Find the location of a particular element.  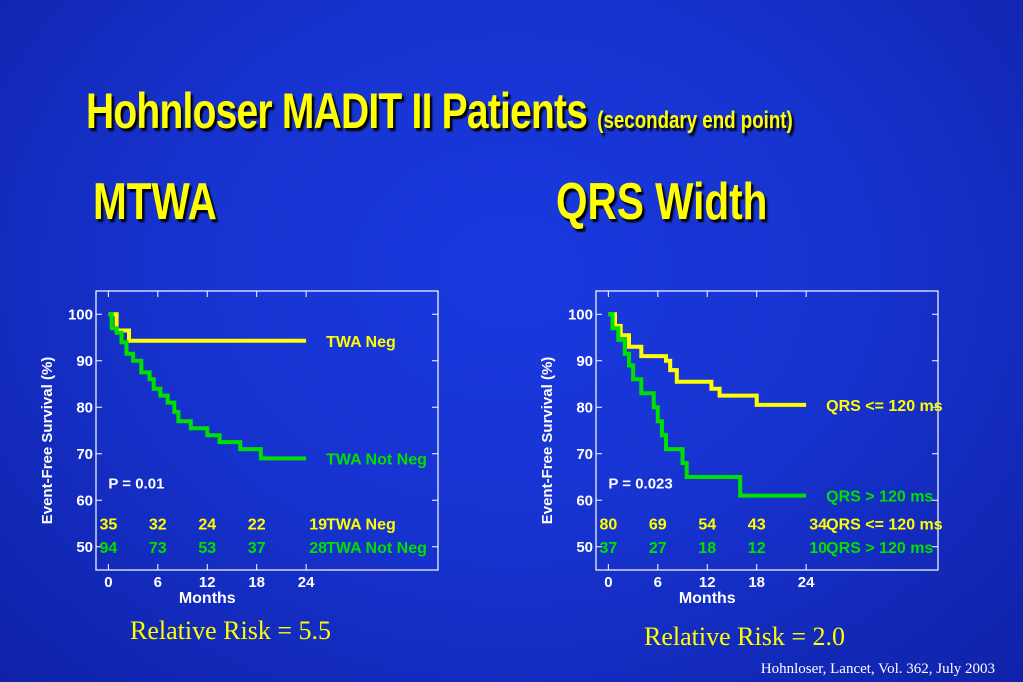

citation: Hohnloser, Lancet, Vol. 362, July 2003 is located at coordinates (877, 669).